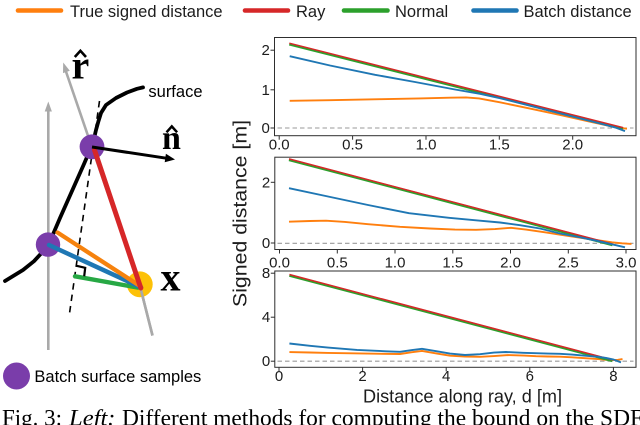 This screenshot has width=640, height=425. Describe the element at coordinates (266, 90) in the screenshot. I see `svg-text: 1` at that location.